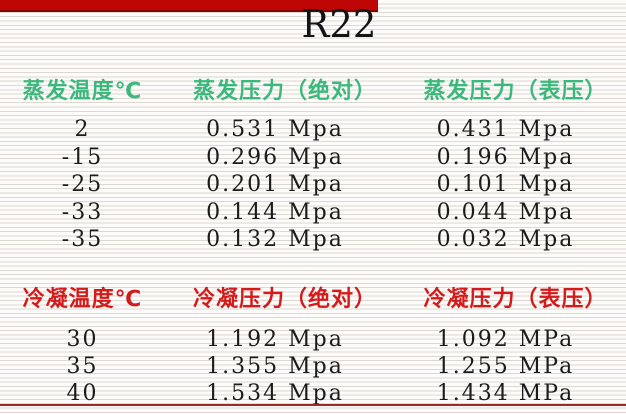  I want to click on table-cell: 1.255 MPa, so click(505, 367).